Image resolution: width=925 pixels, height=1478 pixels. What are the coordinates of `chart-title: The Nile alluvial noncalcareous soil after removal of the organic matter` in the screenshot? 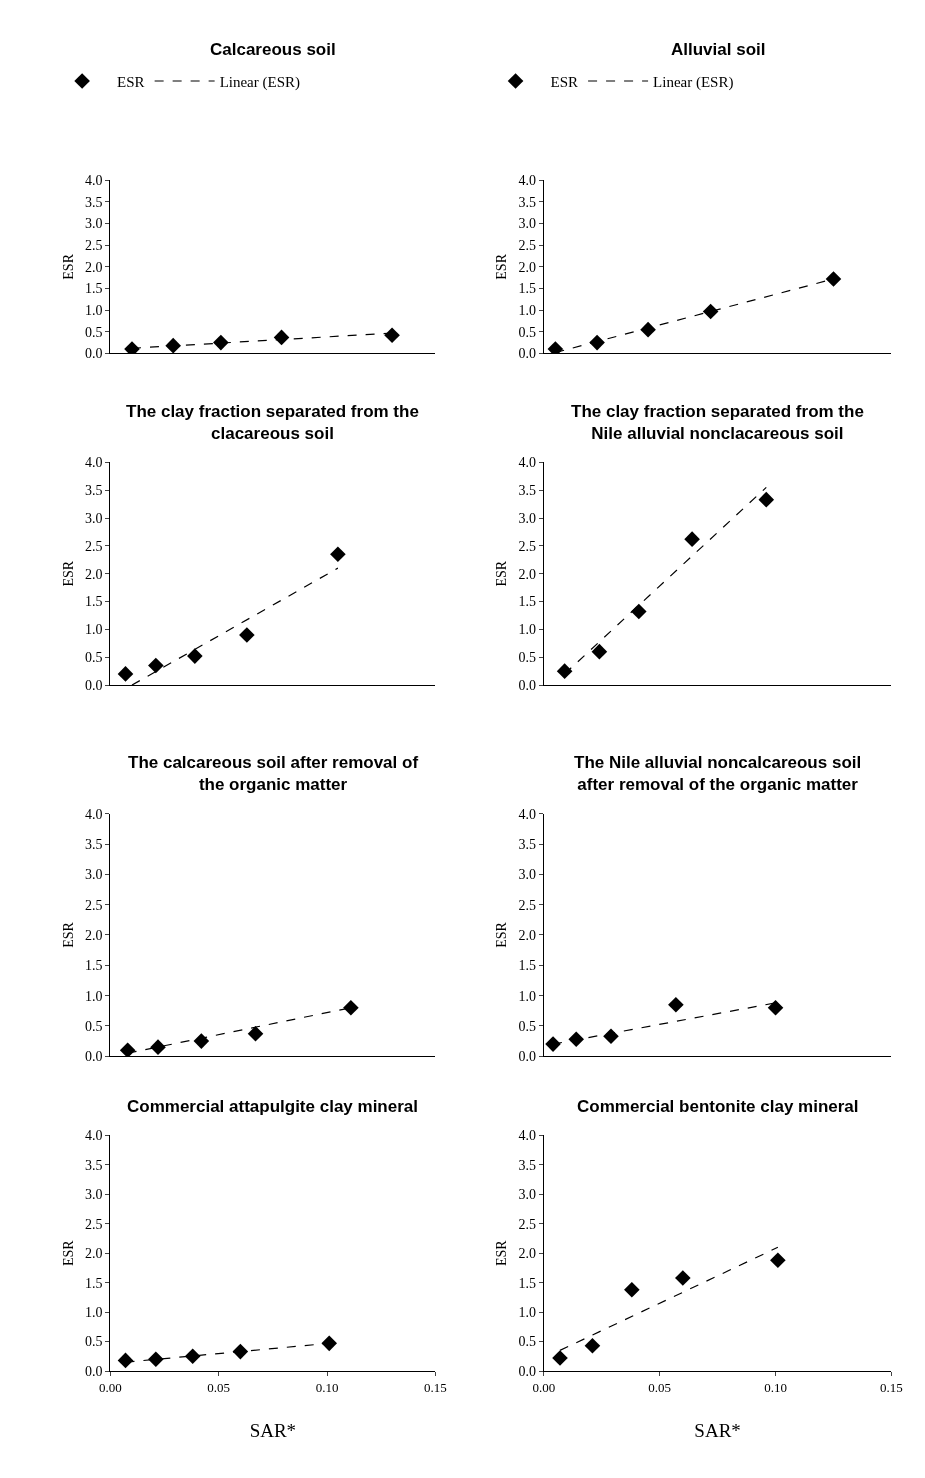 It's located at (718, 774).